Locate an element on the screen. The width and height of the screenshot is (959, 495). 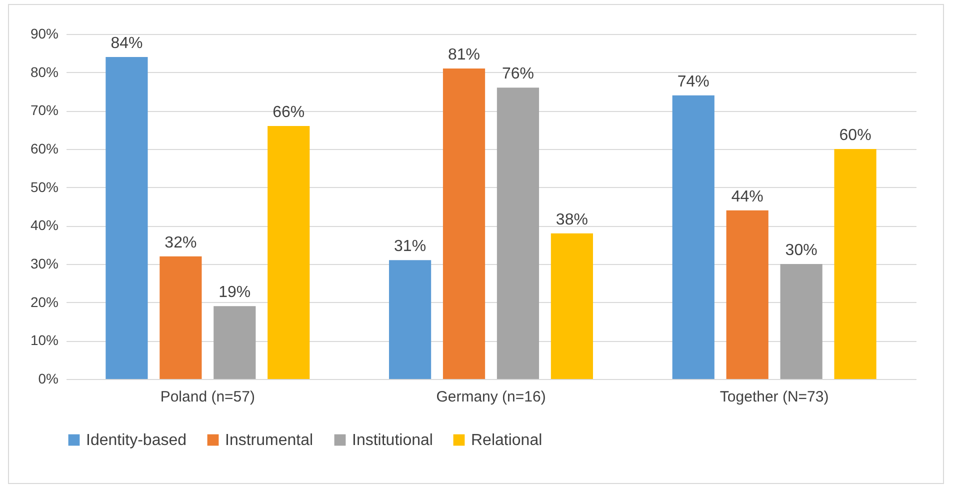
data-label: 76% is located at coordinates (518, 74).